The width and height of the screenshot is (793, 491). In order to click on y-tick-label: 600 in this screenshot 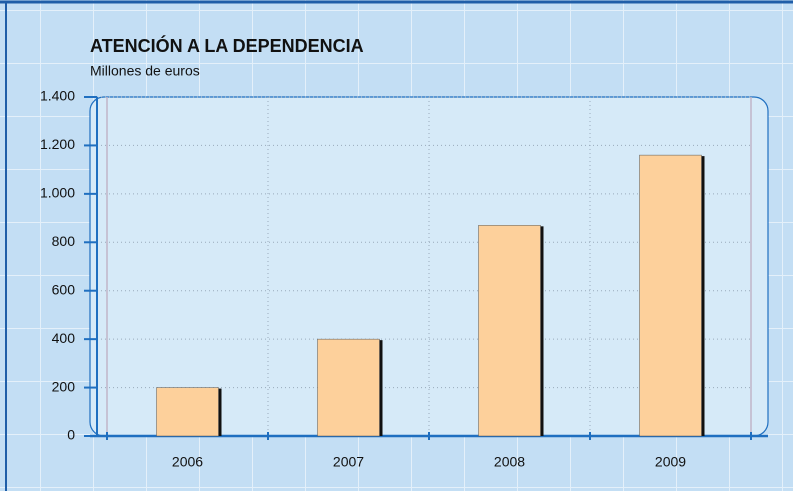, I will do `click(64, 289)`.